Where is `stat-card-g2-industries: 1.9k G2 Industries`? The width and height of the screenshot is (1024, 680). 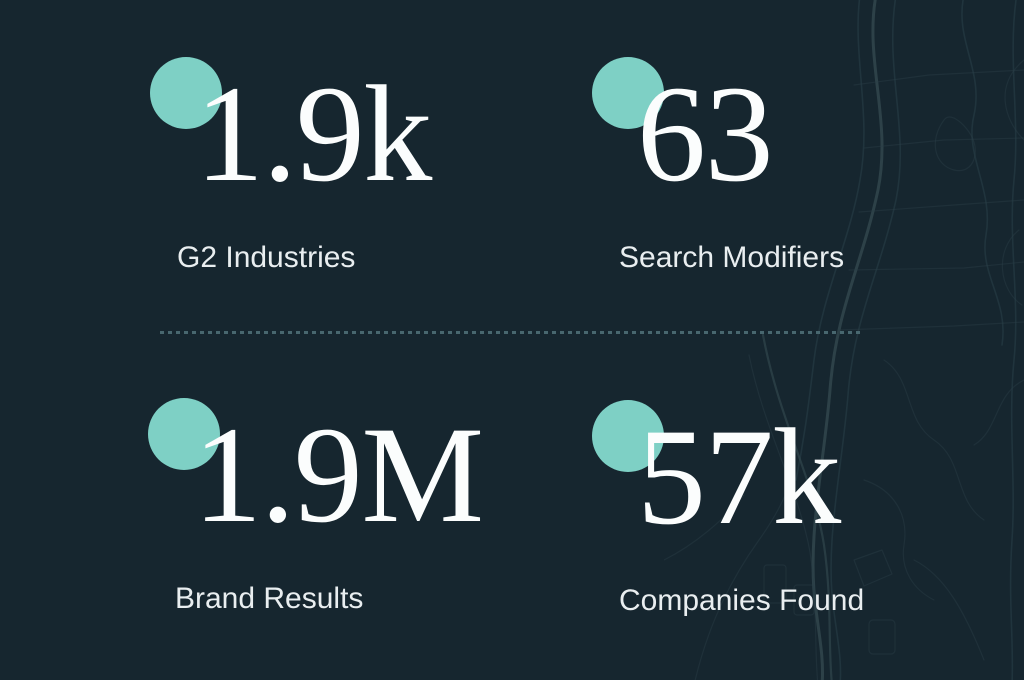 stat-card-g2-industries: 1.9k G2 Industries is located at coordinates (365, 166).